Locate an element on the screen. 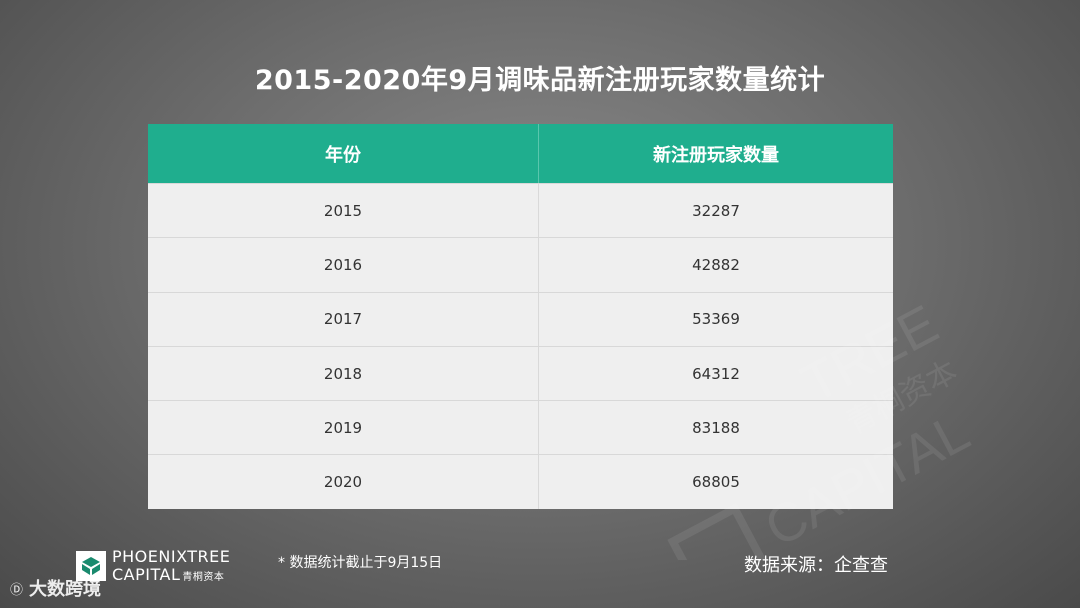 The width and height of the screenshot is (1080, 608). logo-text-cn: 青桐资本 is located at coordinates (203, 577).